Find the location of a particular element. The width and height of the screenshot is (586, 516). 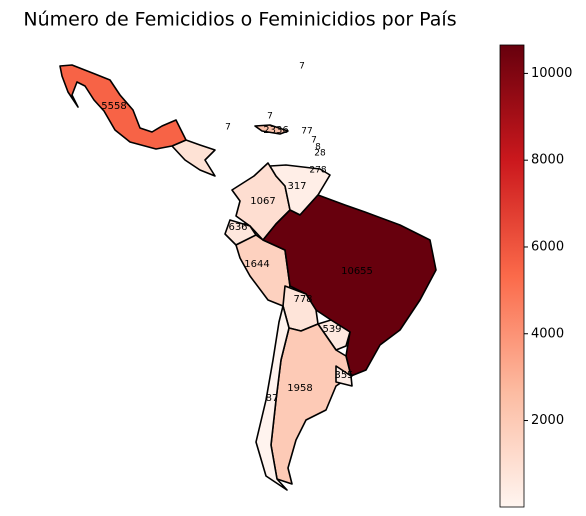

value-label: 5558 is located at coordinates (113, 106).